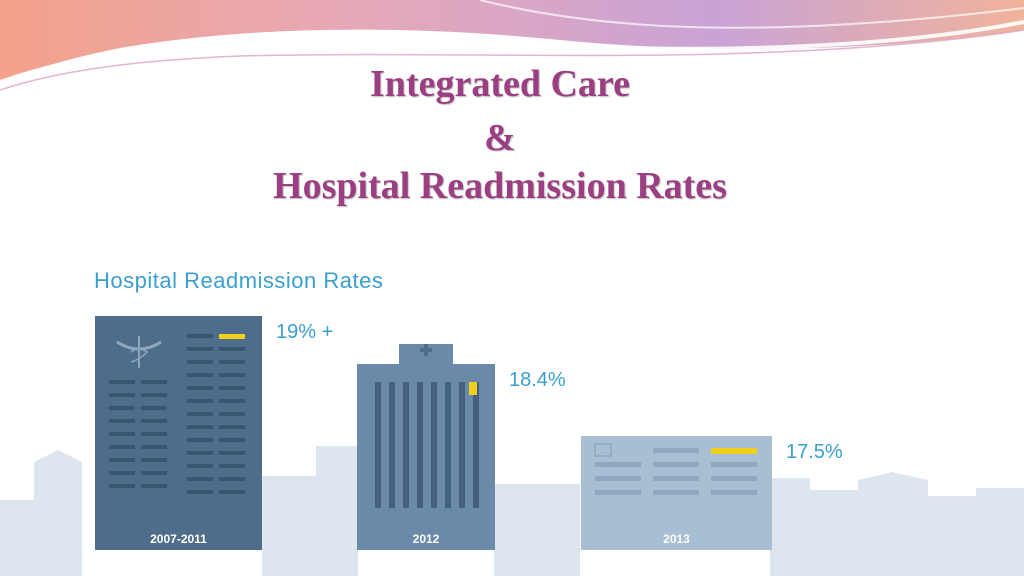  I want to click on bar-building-2012: 2012 18.4%, so click(461, 447).